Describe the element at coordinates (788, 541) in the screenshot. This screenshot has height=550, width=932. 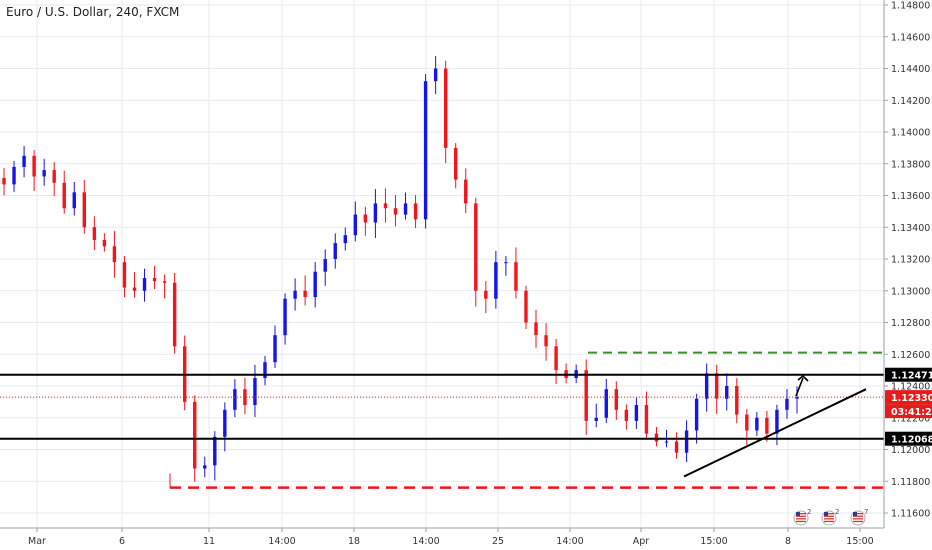
I see `time-tick-label: 8` at that location.